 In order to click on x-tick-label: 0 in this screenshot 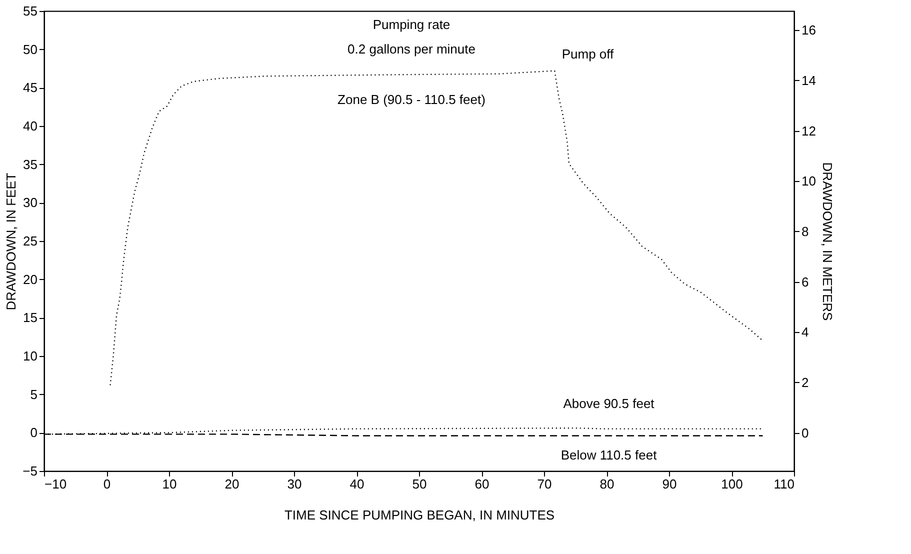, I will do `click(107, 484)`.